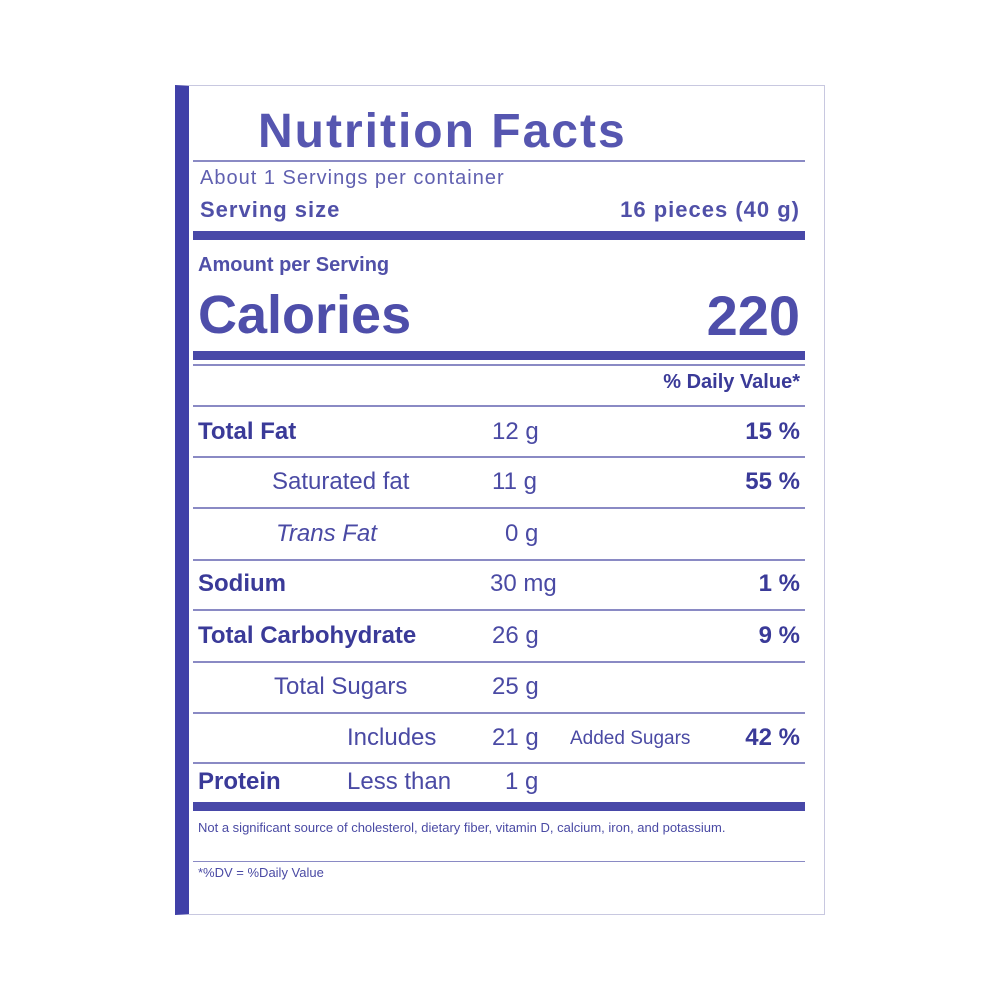 The width and height of the screenshot is (1000, 1000). Describe the element at coordinates (779, 635) in the screenshot. I see `row-dv: 9 %` at that location.